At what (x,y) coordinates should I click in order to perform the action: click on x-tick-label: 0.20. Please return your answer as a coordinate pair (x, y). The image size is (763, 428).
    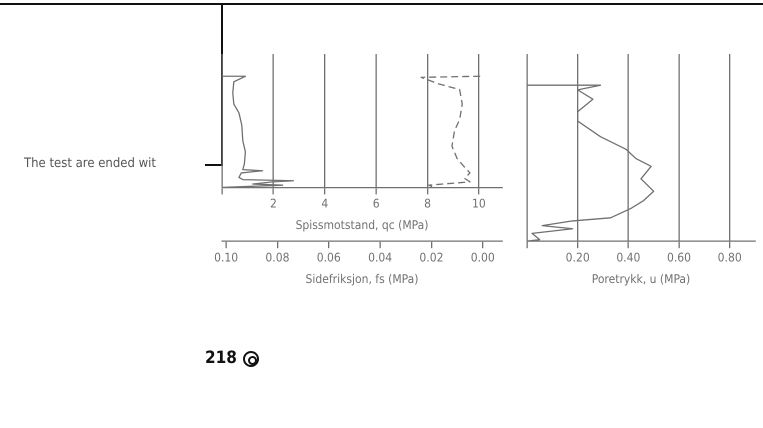
    Looking at the image, I should click on (578, 257).